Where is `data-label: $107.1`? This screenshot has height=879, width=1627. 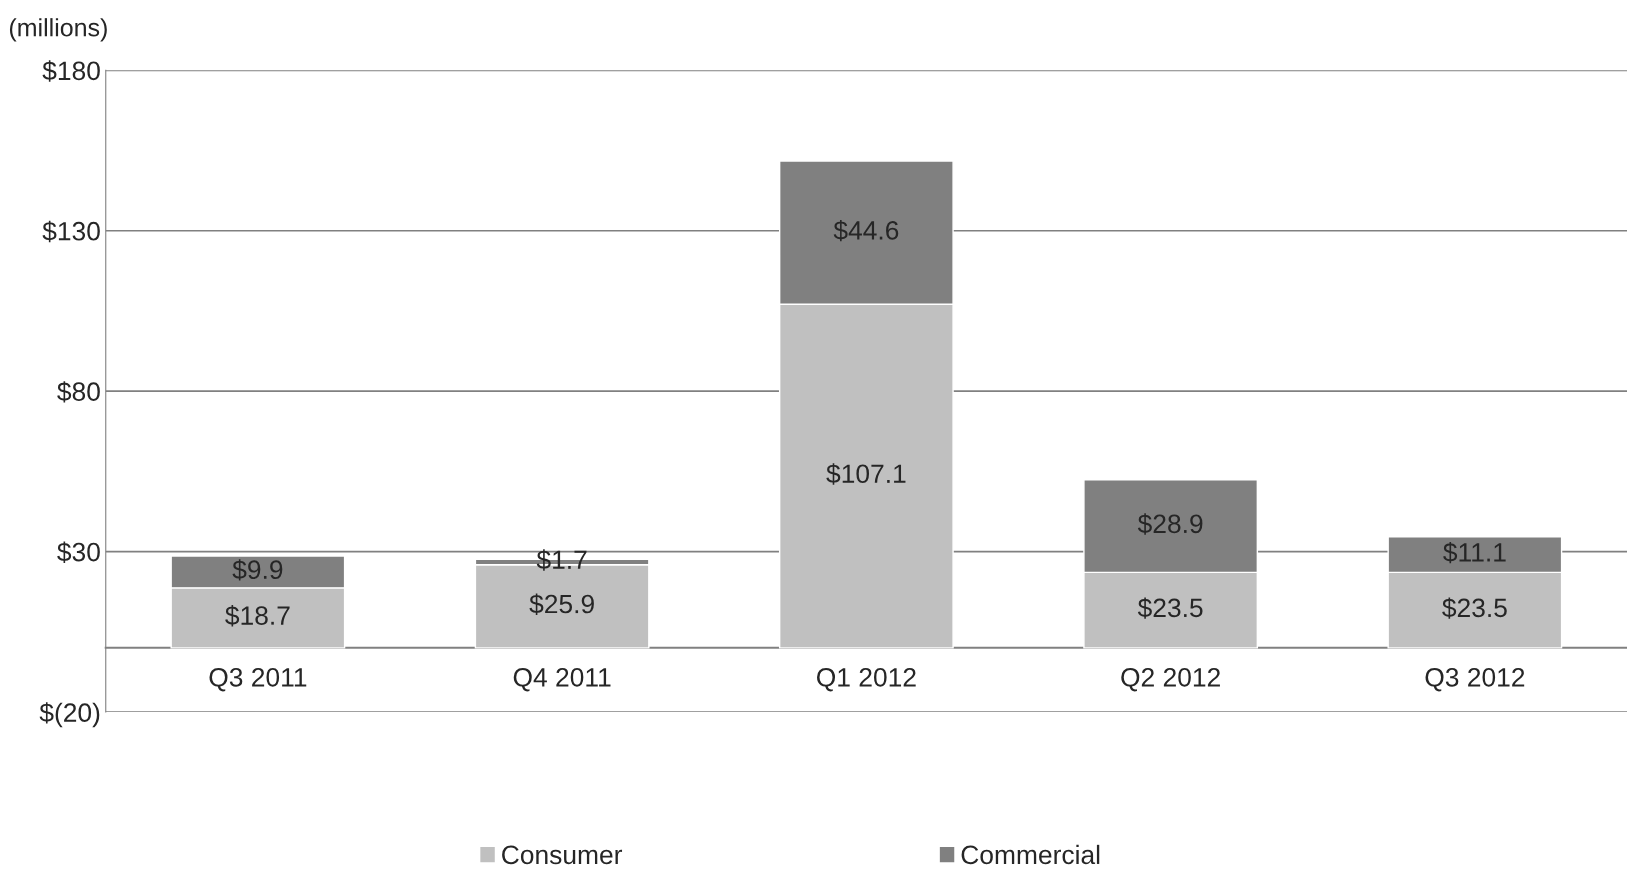 data-label: $107.1 is located at coordinates (866, 474).